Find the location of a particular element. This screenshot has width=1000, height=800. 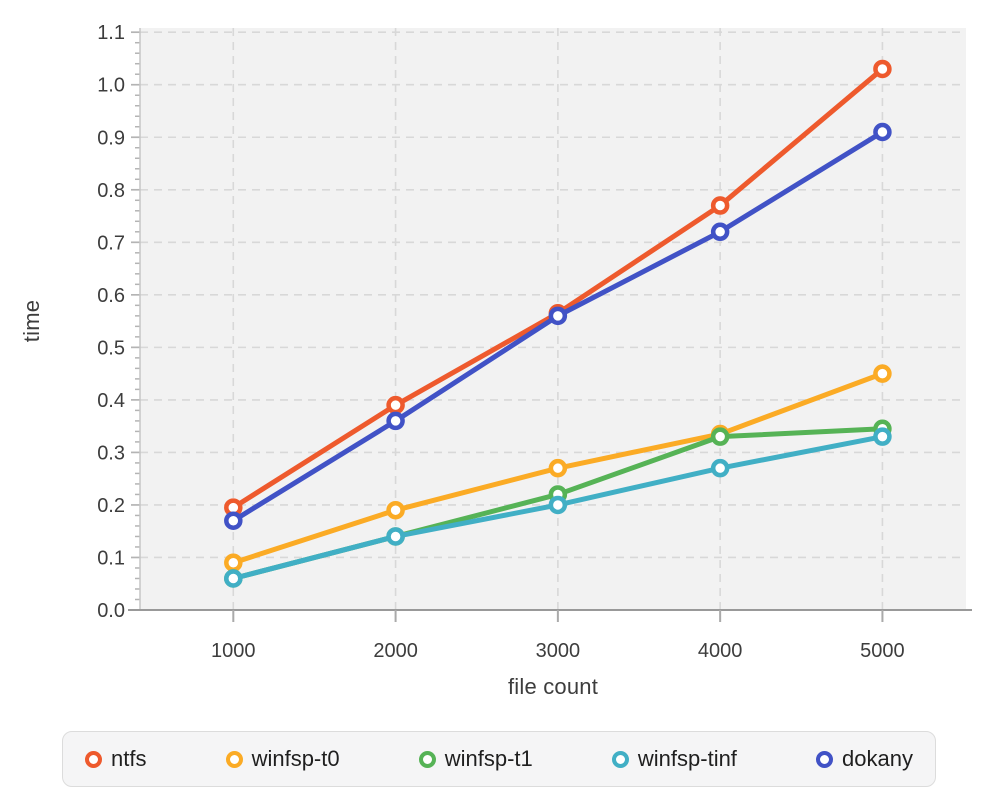

legend-item-ntfs: ntfs is located at coordinates (115, 759).